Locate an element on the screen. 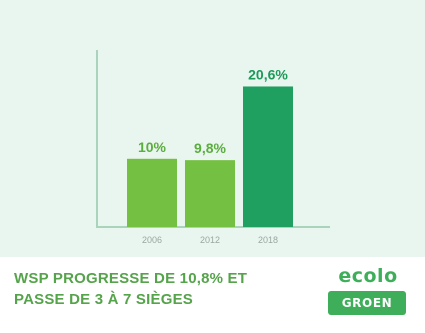 The height and width of the screenshot is (333, 425). bar-2006 is located at coordinates (152, 192).